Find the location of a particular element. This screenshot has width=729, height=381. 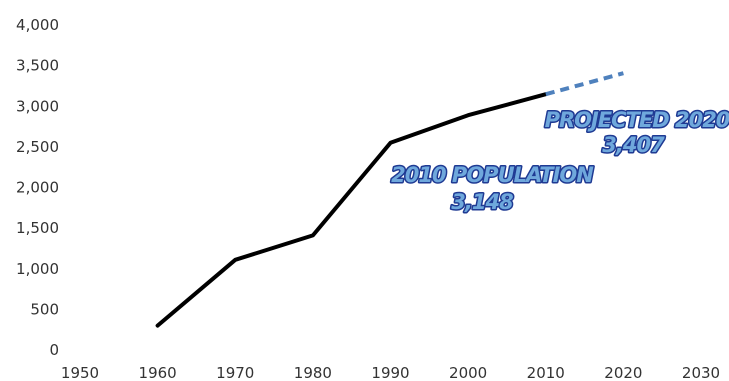

y-tick-label: 4,000 is located at coordinates (37, 25).